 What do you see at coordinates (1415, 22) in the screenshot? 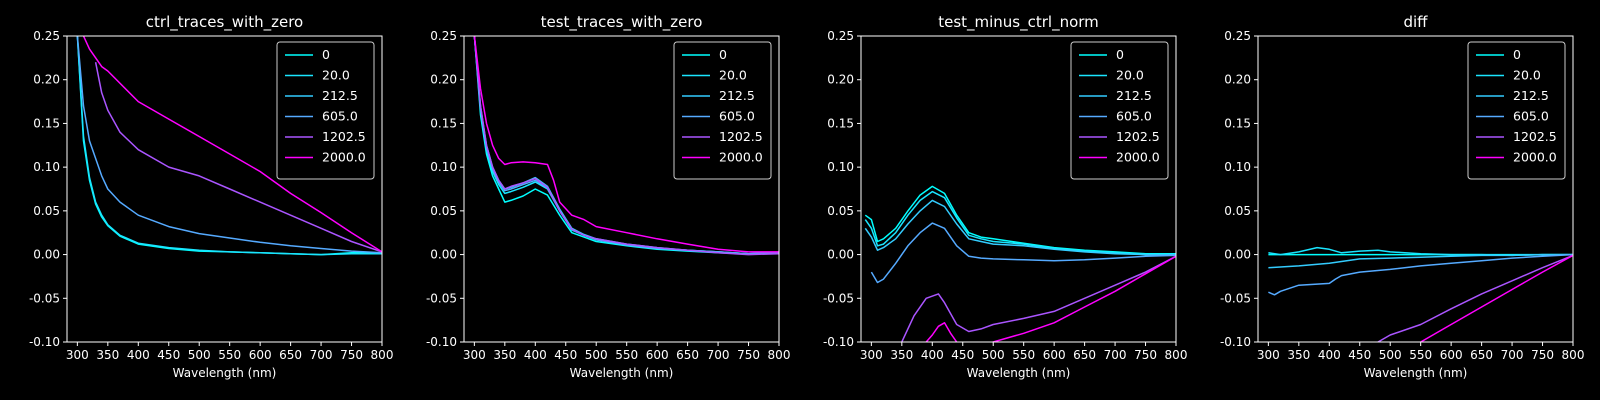
I see `chart-title: diff` at bounding box center [1415, 22].